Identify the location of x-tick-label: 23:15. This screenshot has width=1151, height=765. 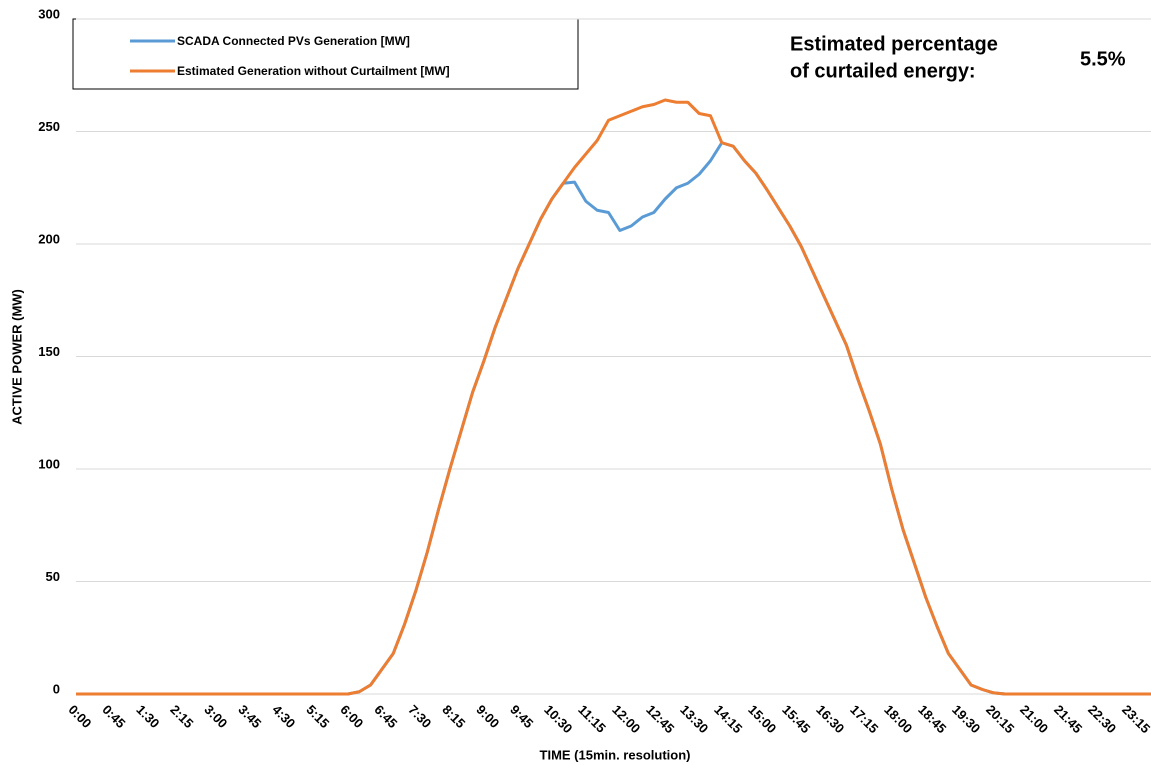
(1135, 719).